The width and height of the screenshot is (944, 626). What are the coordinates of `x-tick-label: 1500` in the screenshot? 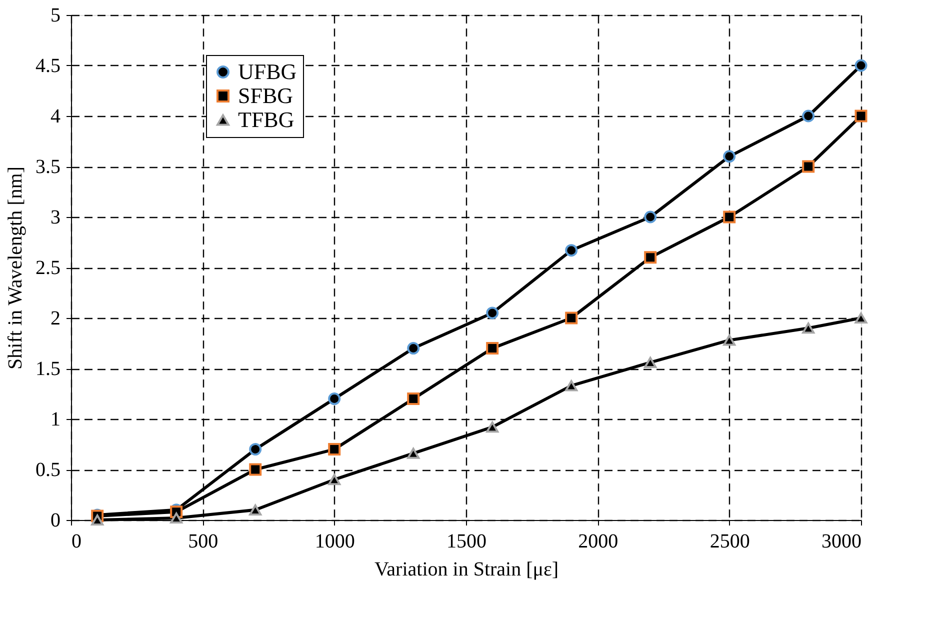 It's located at (466, 541).